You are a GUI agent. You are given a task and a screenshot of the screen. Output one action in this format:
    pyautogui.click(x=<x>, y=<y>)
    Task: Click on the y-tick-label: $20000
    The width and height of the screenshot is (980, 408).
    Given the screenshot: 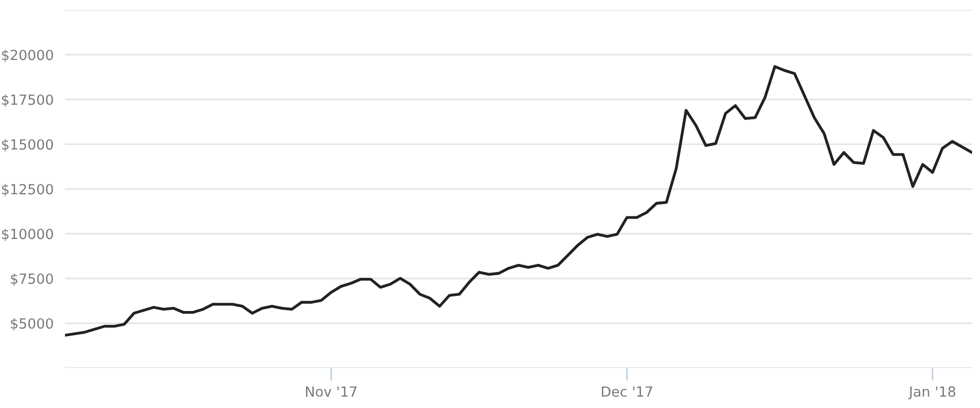 What is the action you would take?
    pyautogui.click(x=27, y=55)
    